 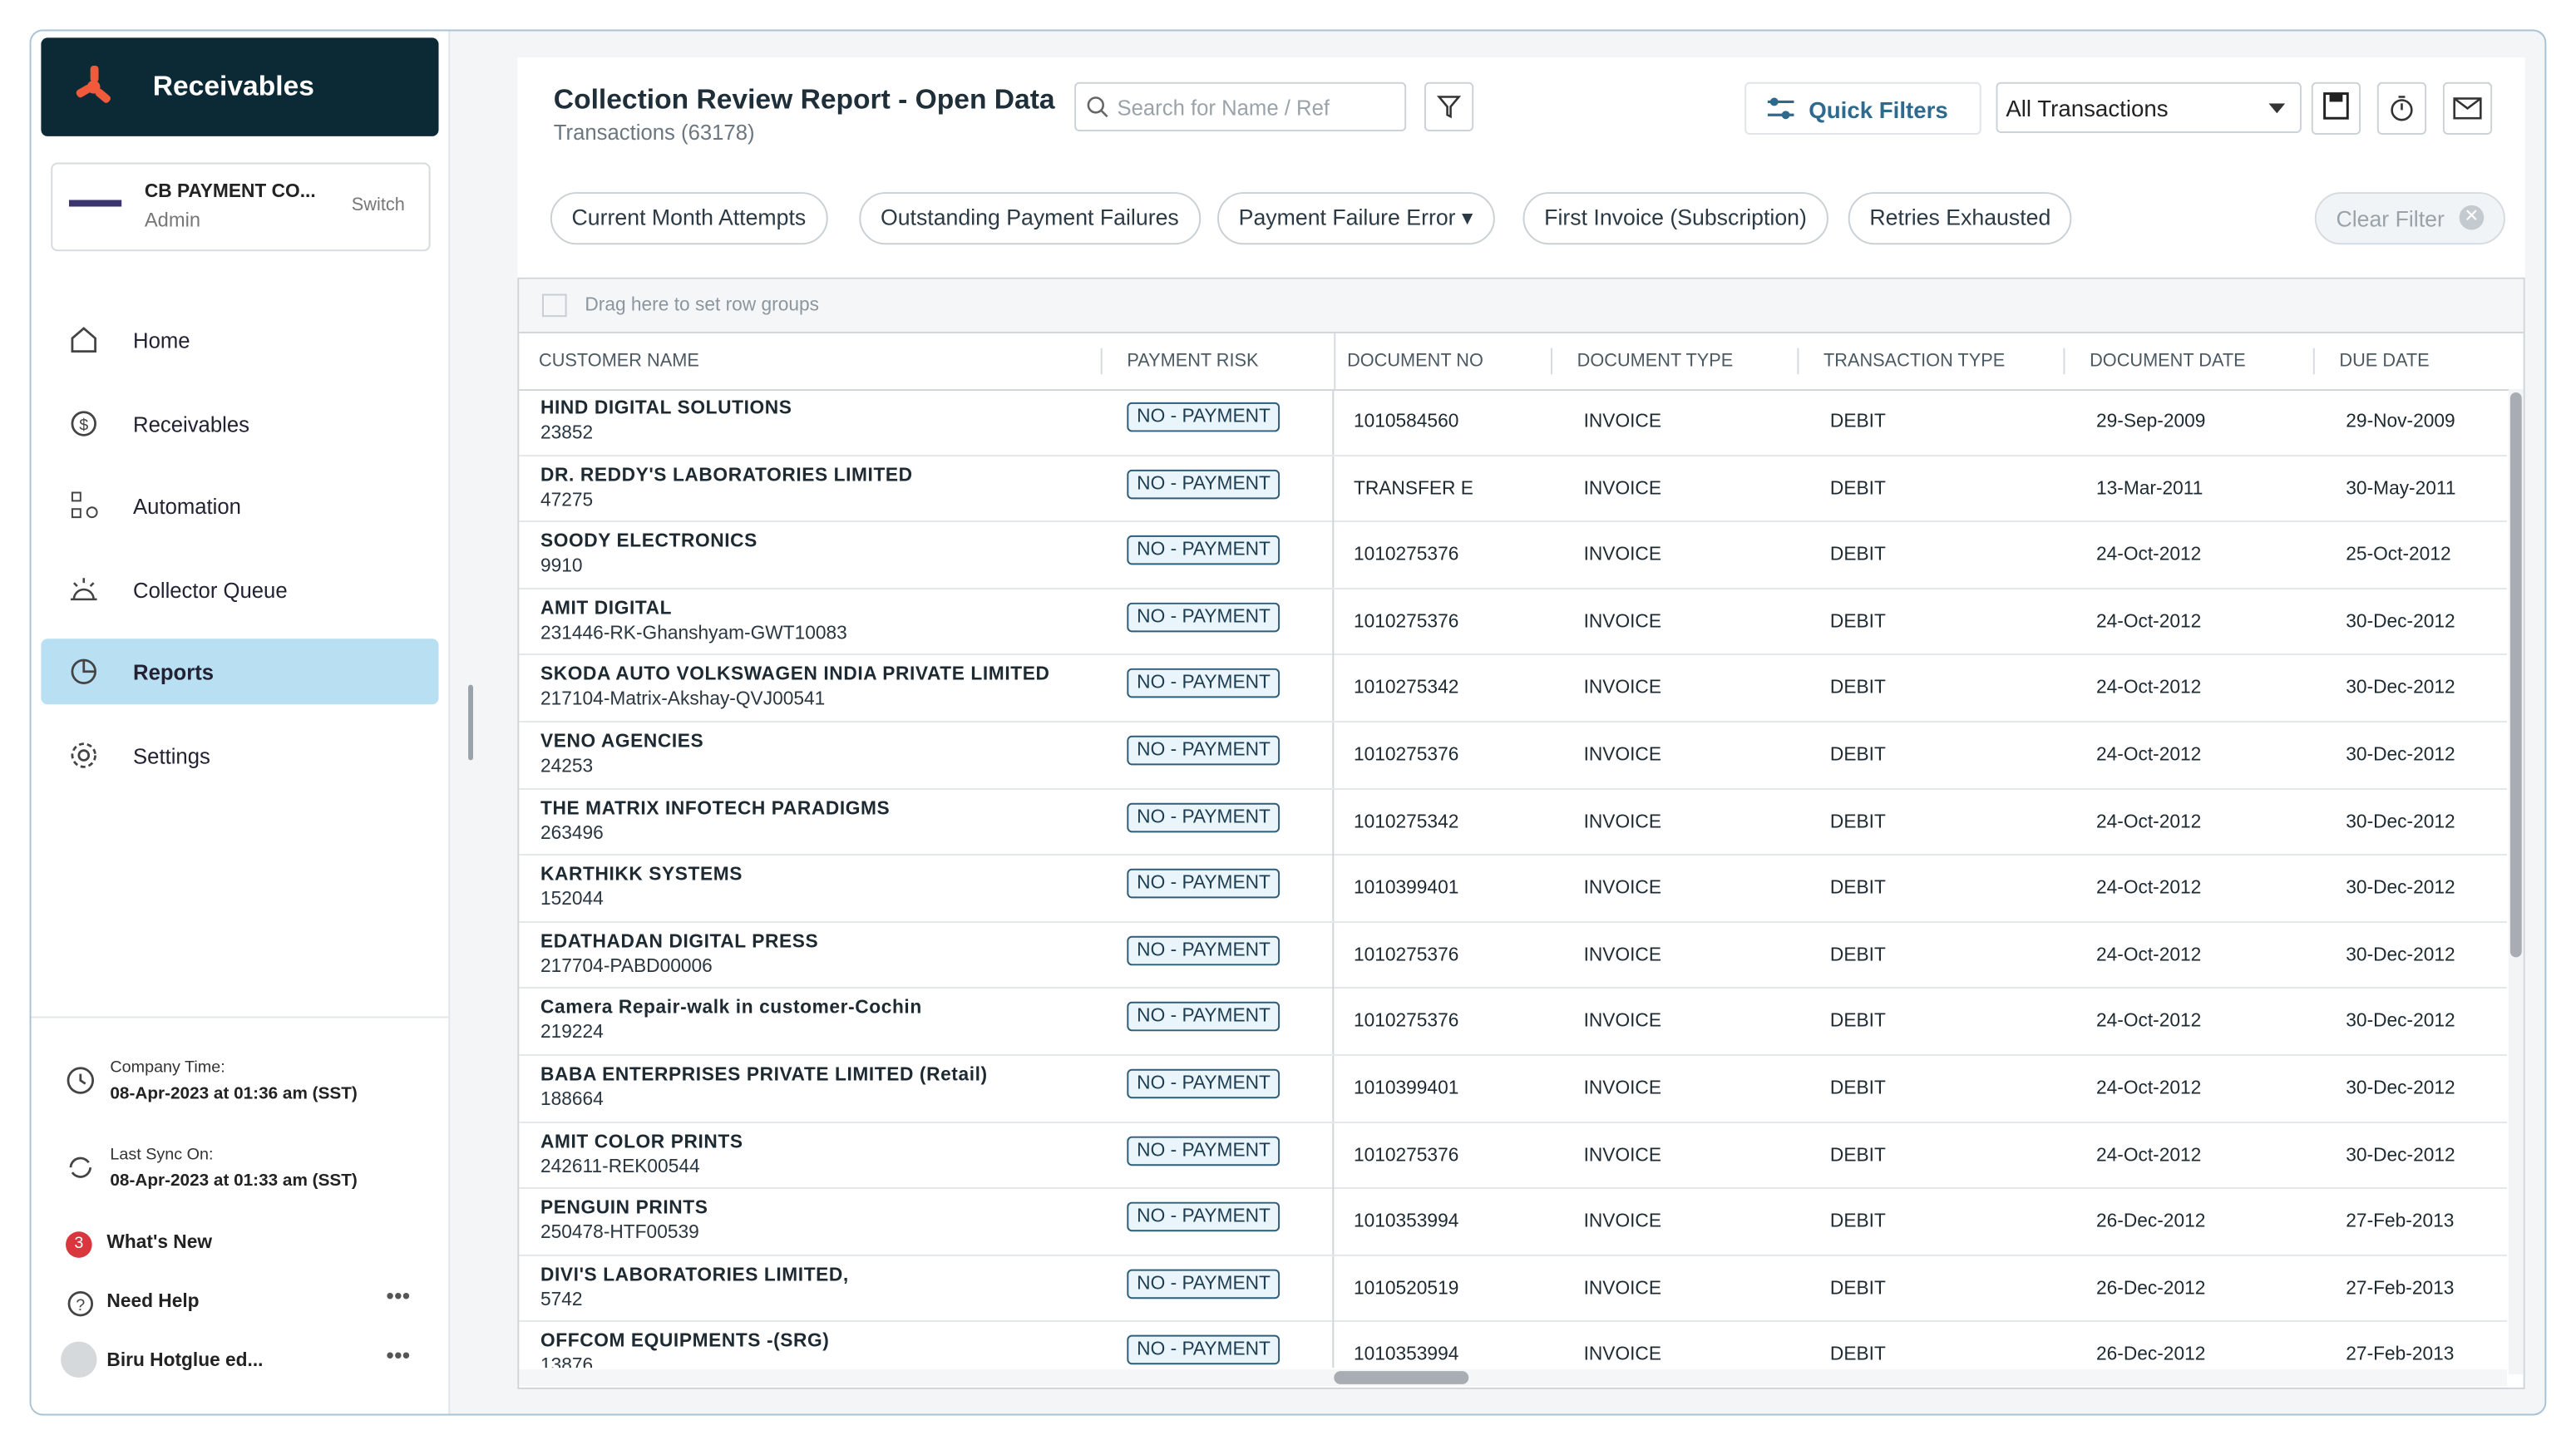 I want to click on v-scrollbar, so click(x=2516, y=882).